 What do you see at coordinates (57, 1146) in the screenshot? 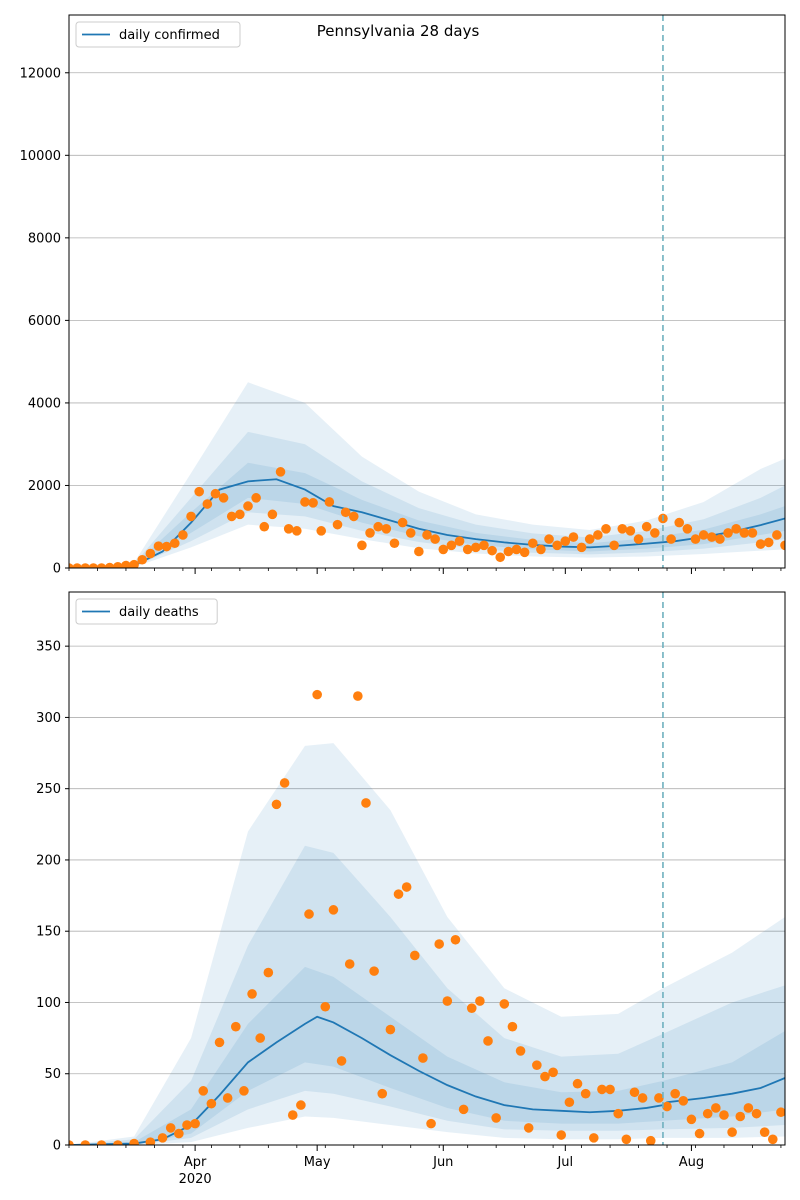
I see `y-tick-label: 0` at bounding box center [57, 1146].